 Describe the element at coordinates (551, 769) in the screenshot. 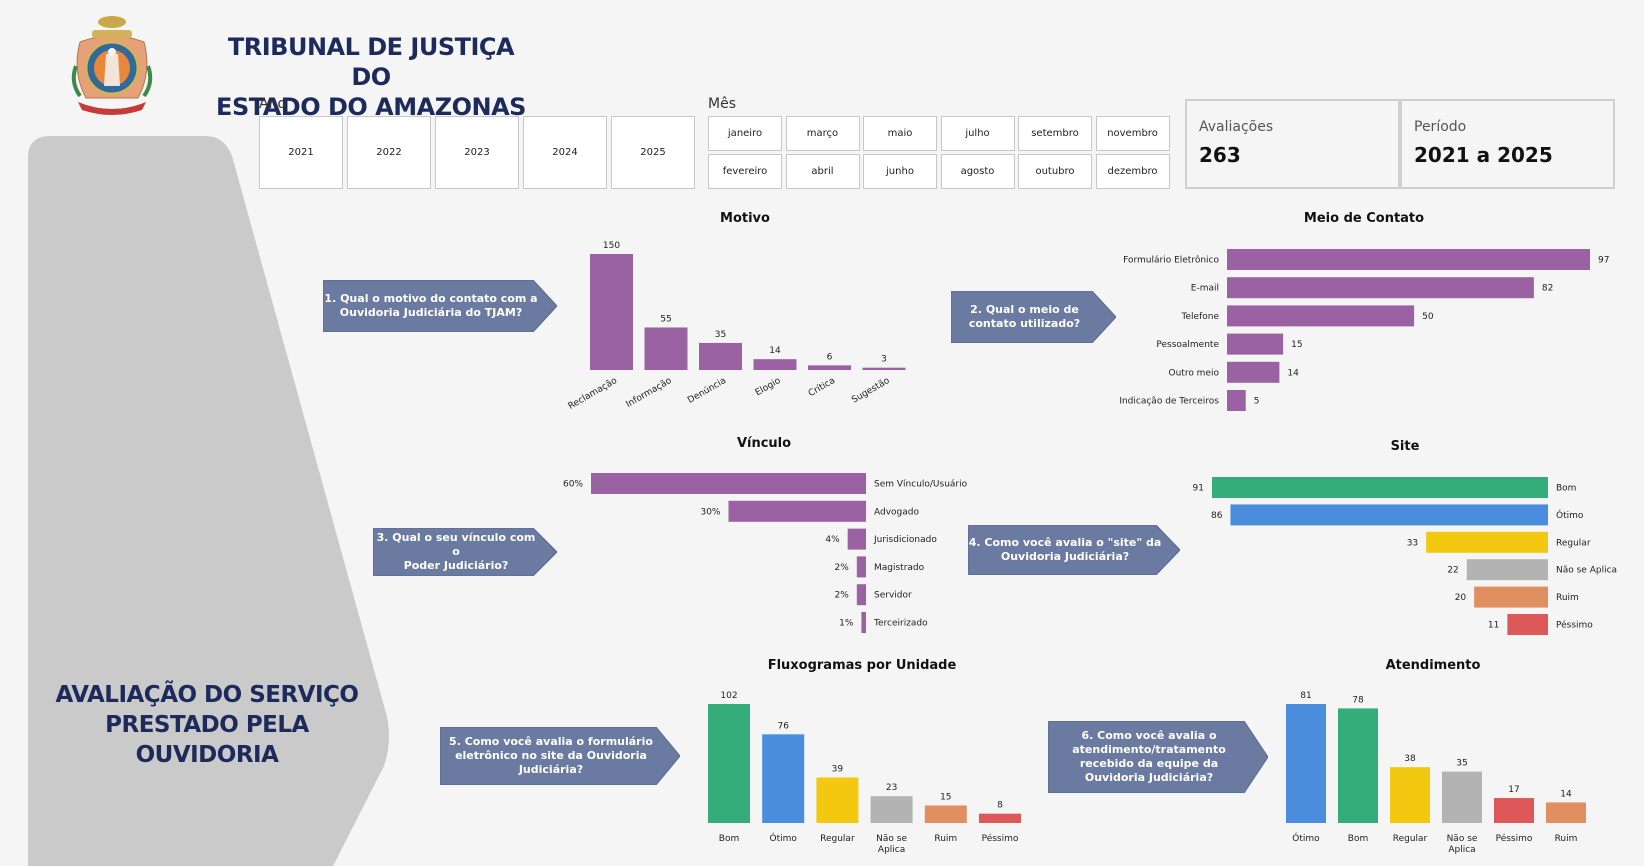

I see `question-q5-line: Judiciária?` at that location.